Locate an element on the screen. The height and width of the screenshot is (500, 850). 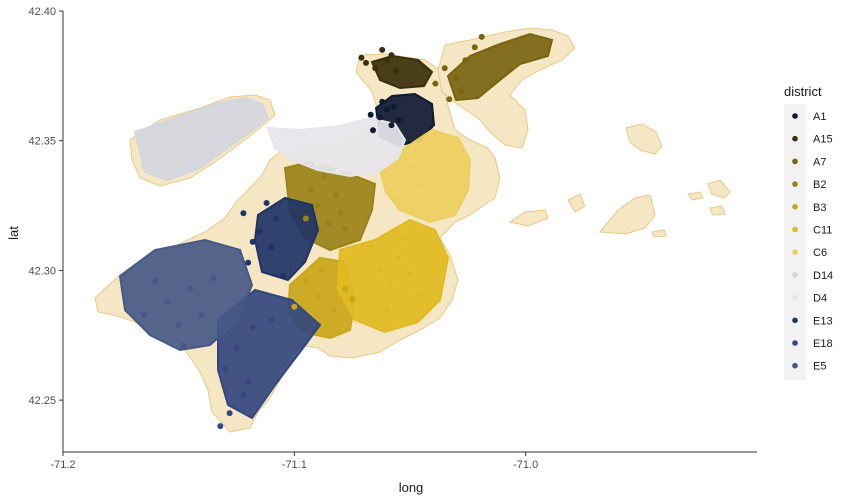
y-tick-label: 42.25 is located at coordinates (42, 401).